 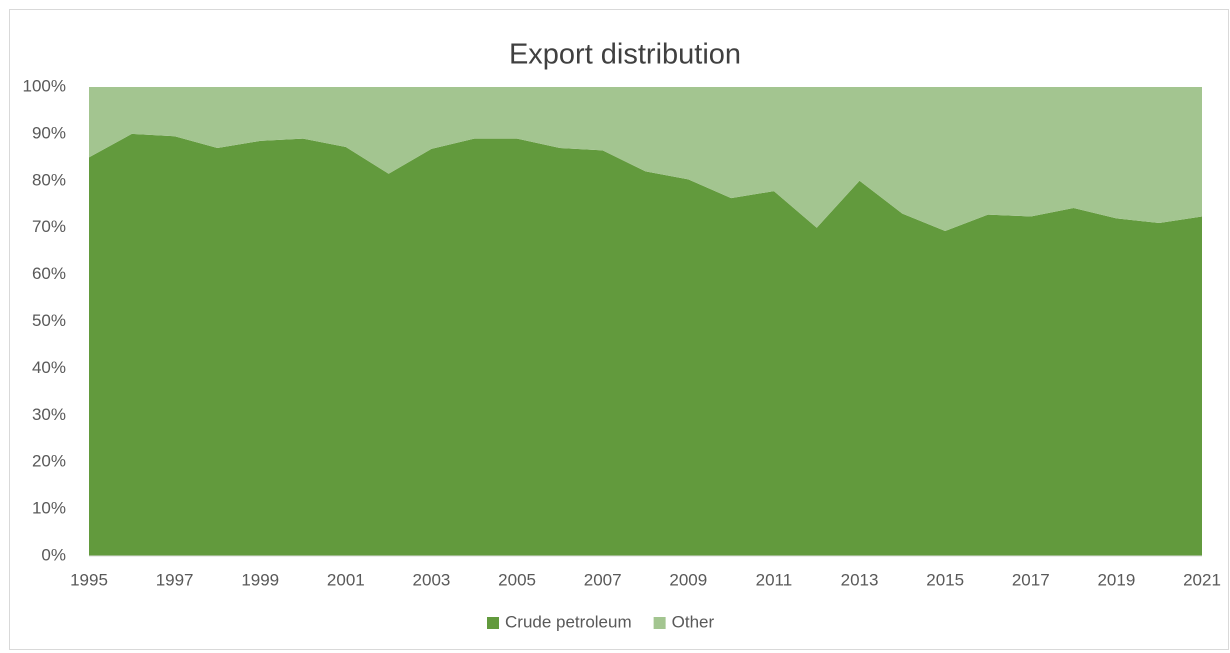 What do you see at coordinates (1202, 579) in the screenshot?
I see `x-tick-label: 2021` at bounding box center [1202, 579].